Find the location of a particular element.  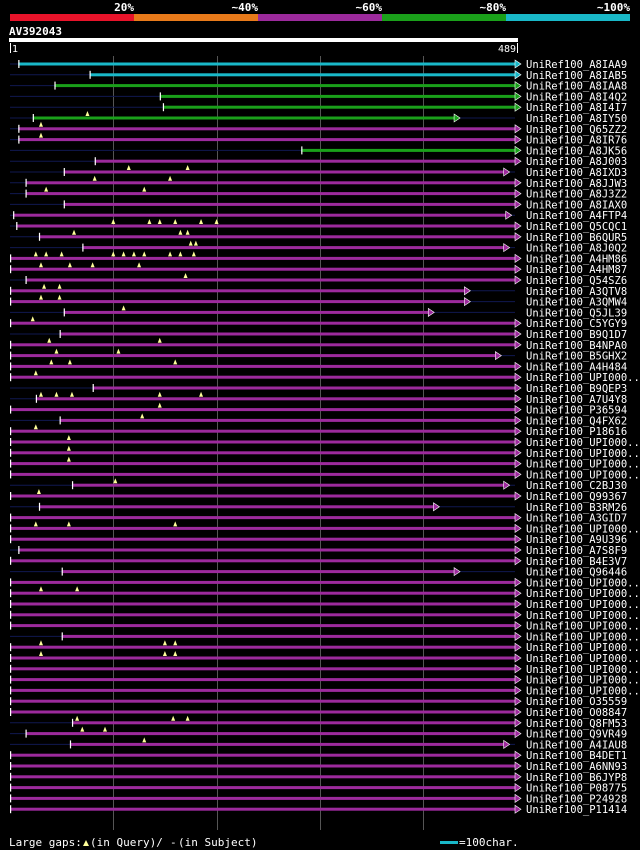

hit-row: UniRef100_C5YGY9 is located at coordinates (318, 323).